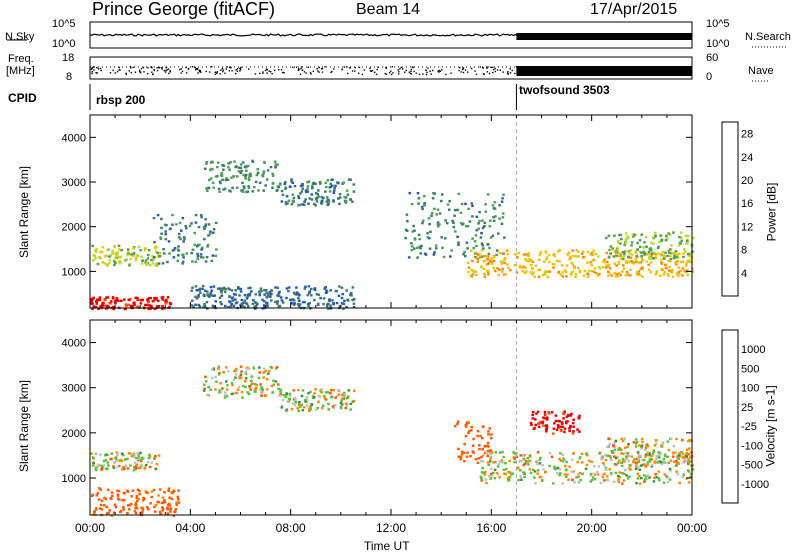 The height and width of the screenshot is (554, 800). What do you see at coordinates (64, 24) in the screenshot?
I see `noise-left-tick-high: 10^5` at bounding box center [64, 24].